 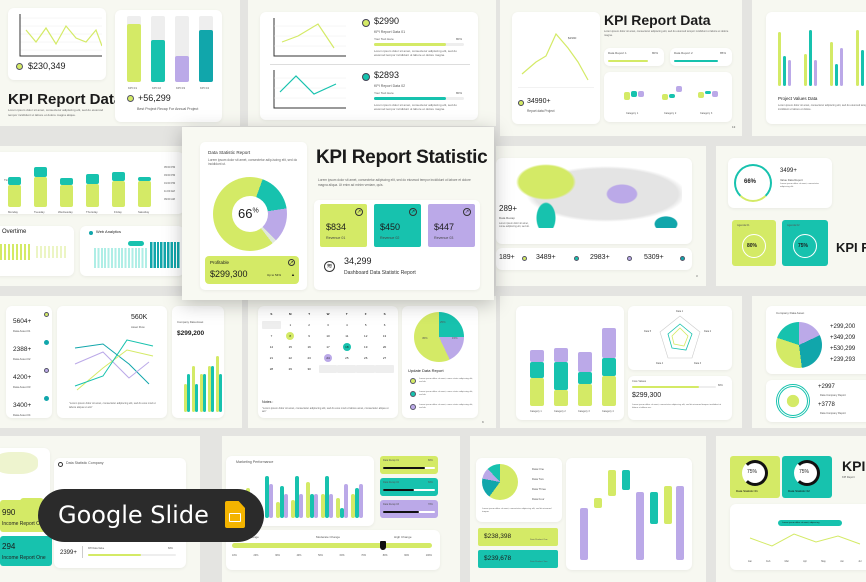 I want to click on radial-bars, so click(x=793, y=401).